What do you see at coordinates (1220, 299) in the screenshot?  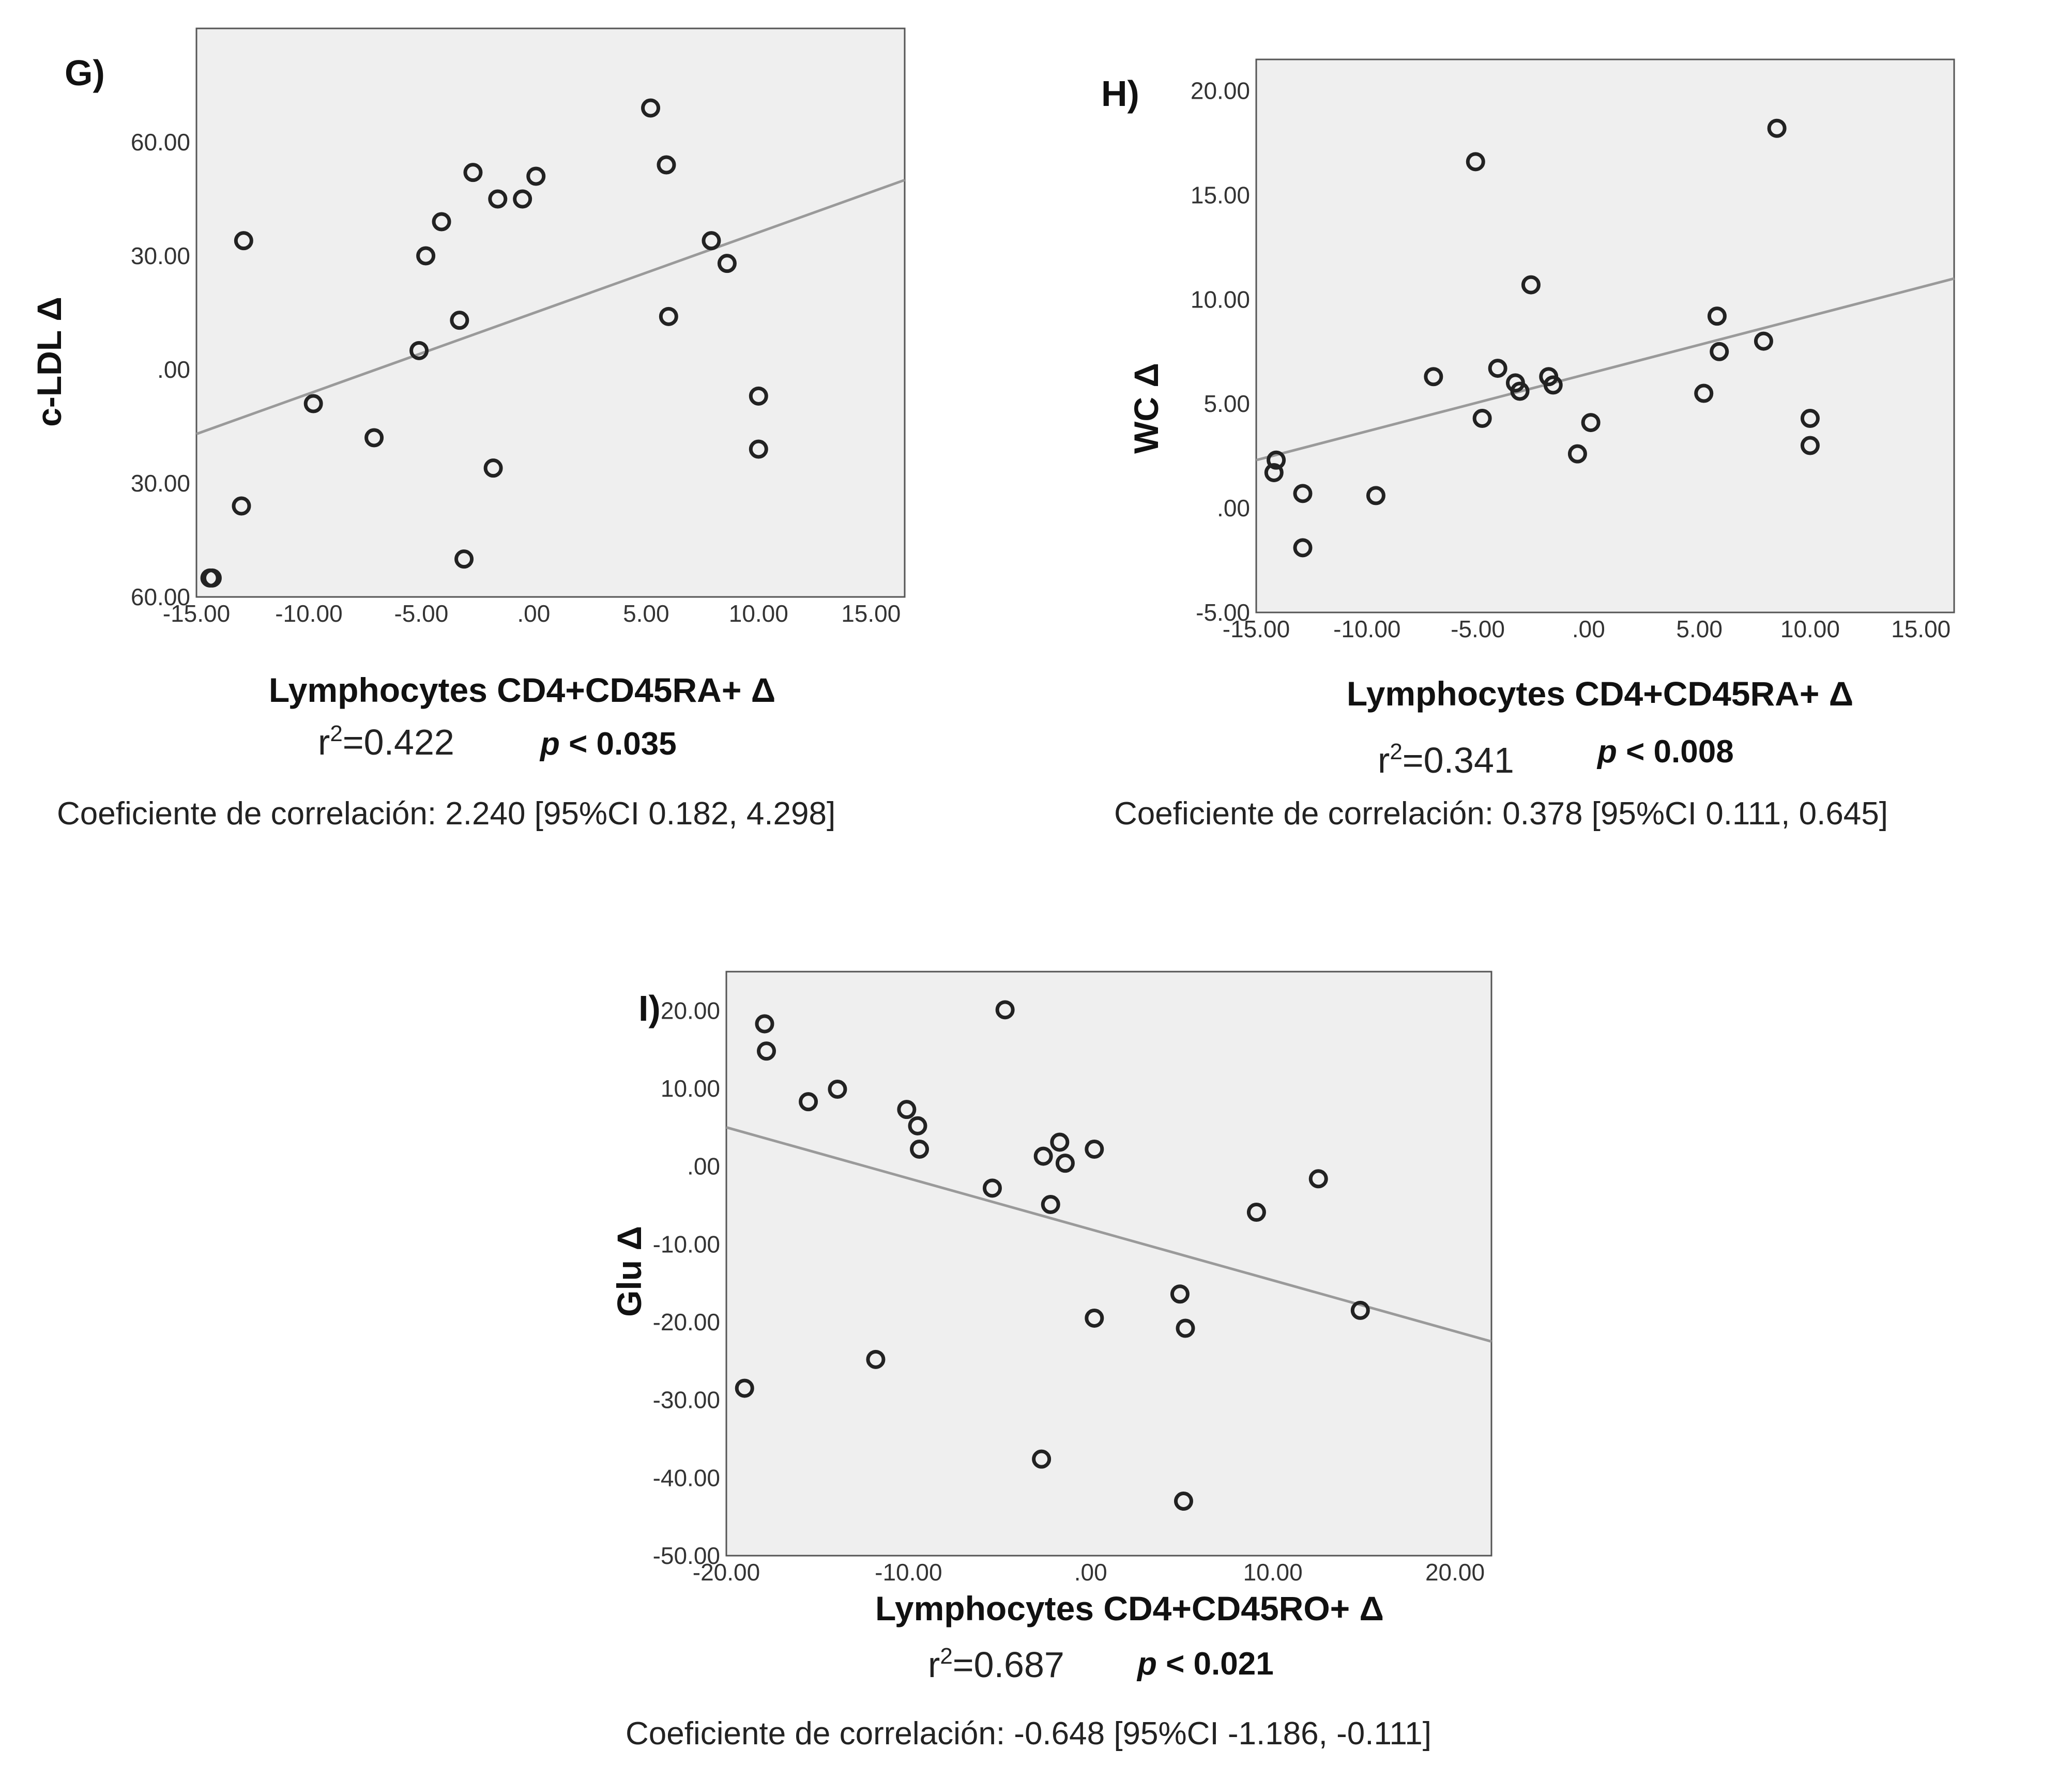 I see `panel-h-y-tick-label: 10.00` at bounding box center [1220, 299].